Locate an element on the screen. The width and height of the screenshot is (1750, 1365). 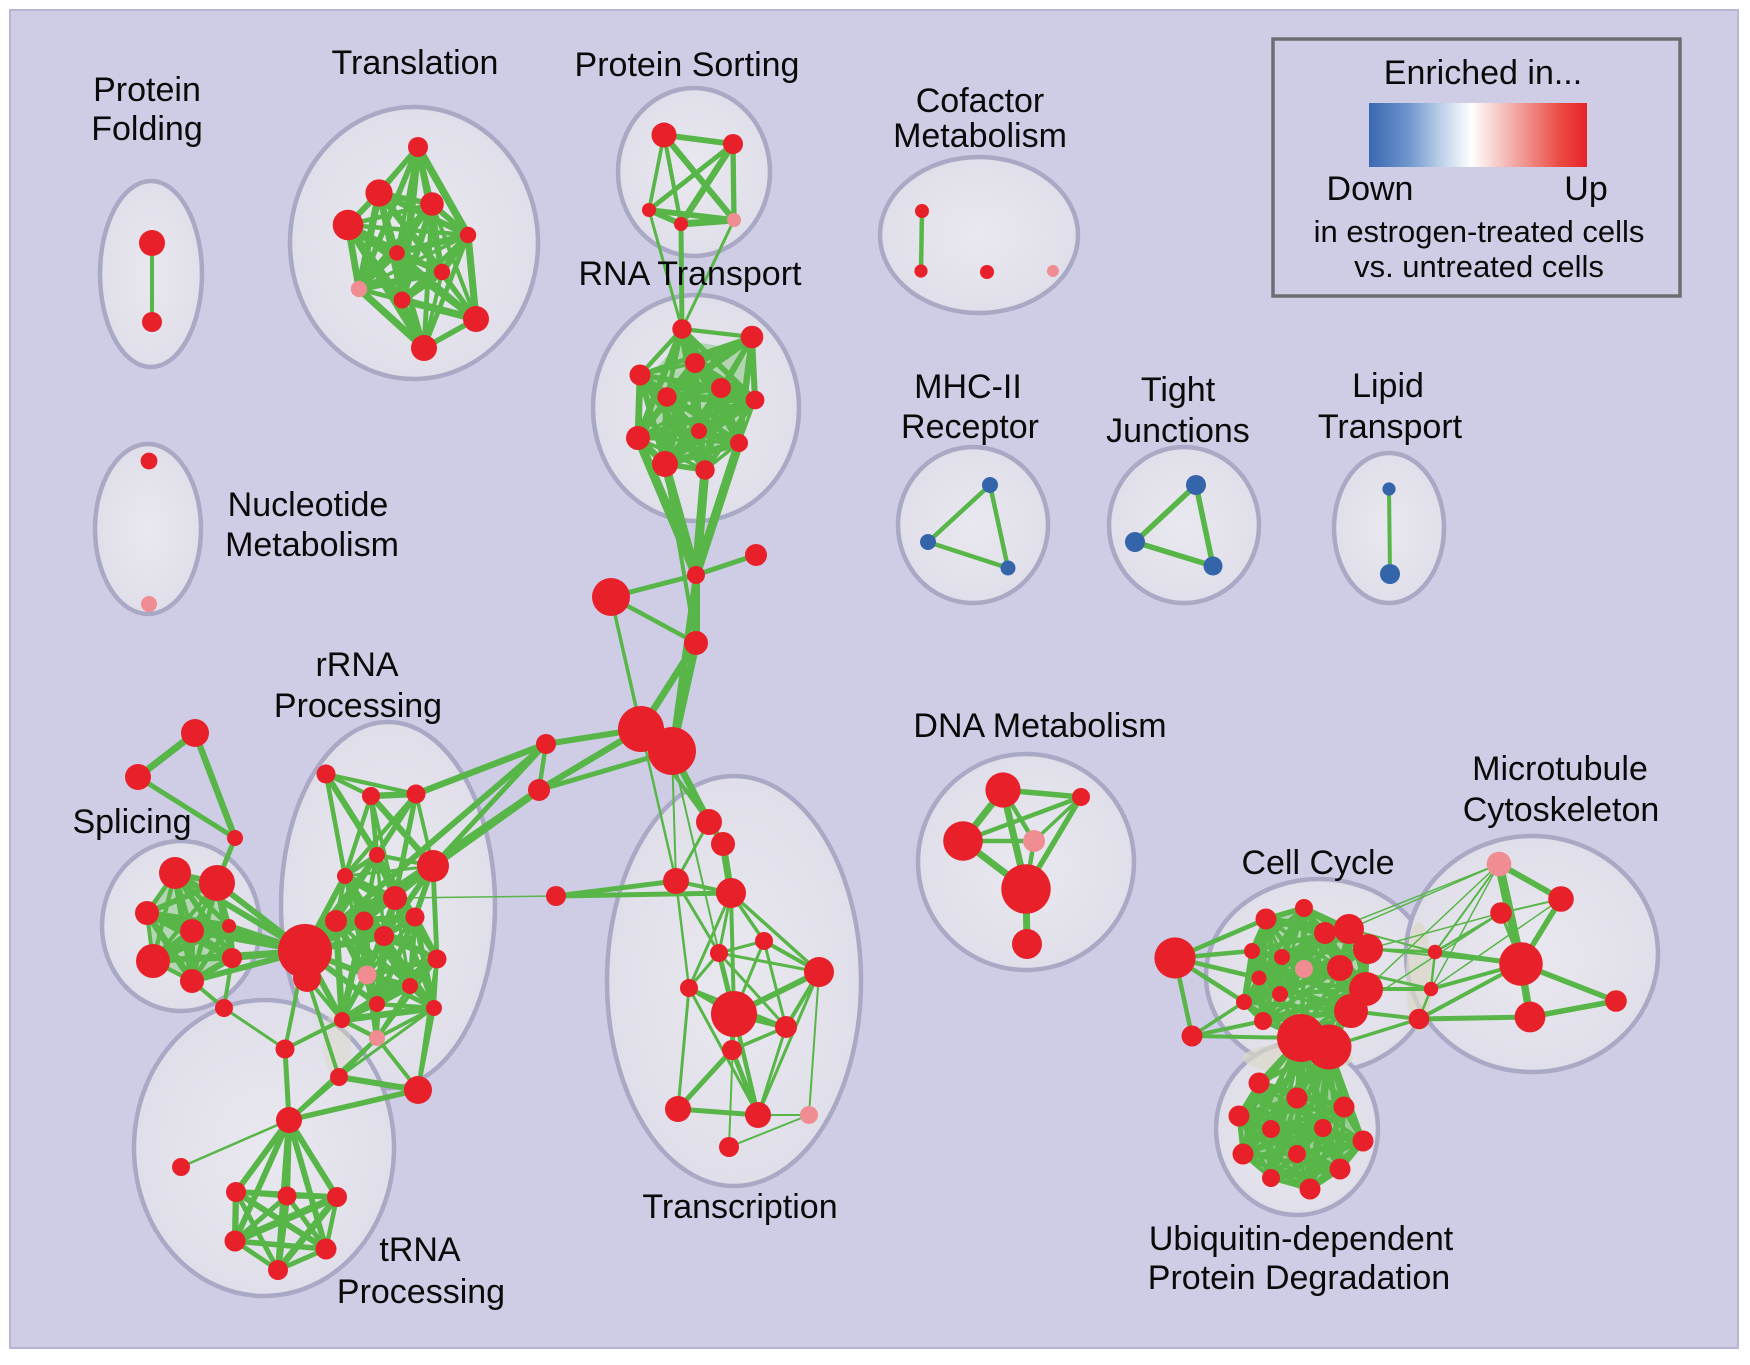
svg-text: Microtubule is located at coordinates (1560, 769).